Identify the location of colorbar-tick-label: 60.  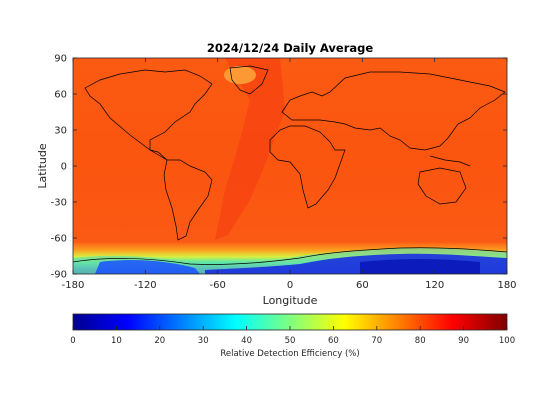
(333, 341).